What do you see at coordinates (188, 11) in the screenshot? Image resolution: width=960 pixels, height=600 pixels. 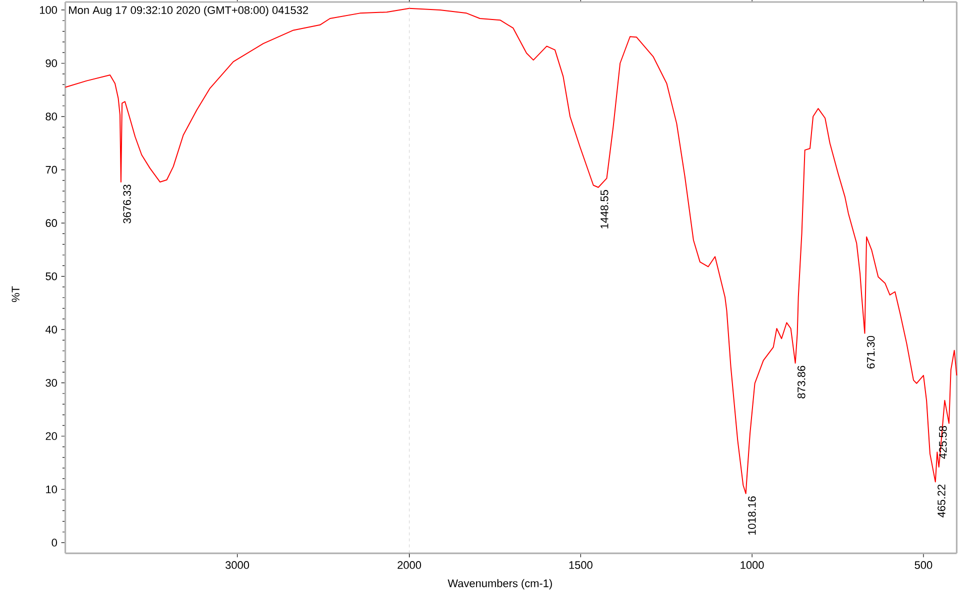 I see `annotation: Mon Aug 17 09:32:10 2020 (GMT+08:00) 041532` at bounding box center [188, 11].